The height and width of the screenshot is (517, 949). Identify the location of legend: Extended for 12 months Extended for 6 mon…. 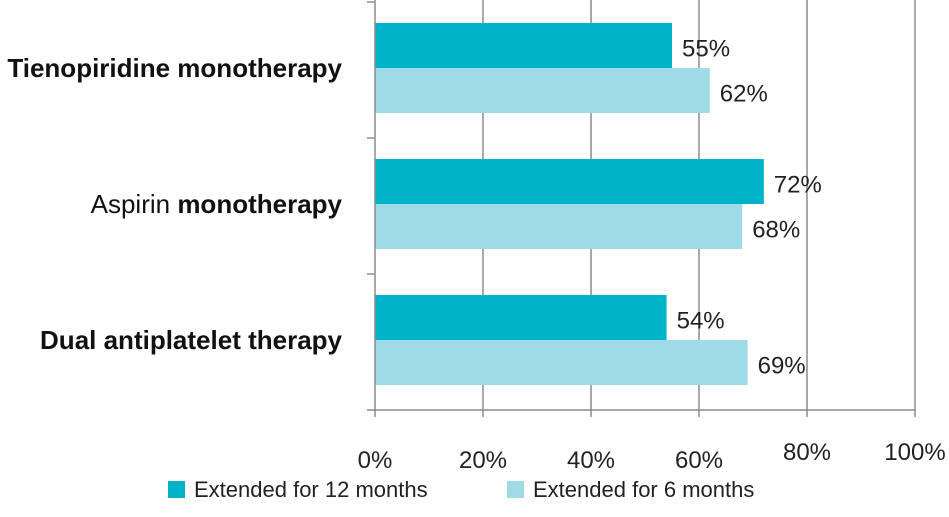
(461, 489).